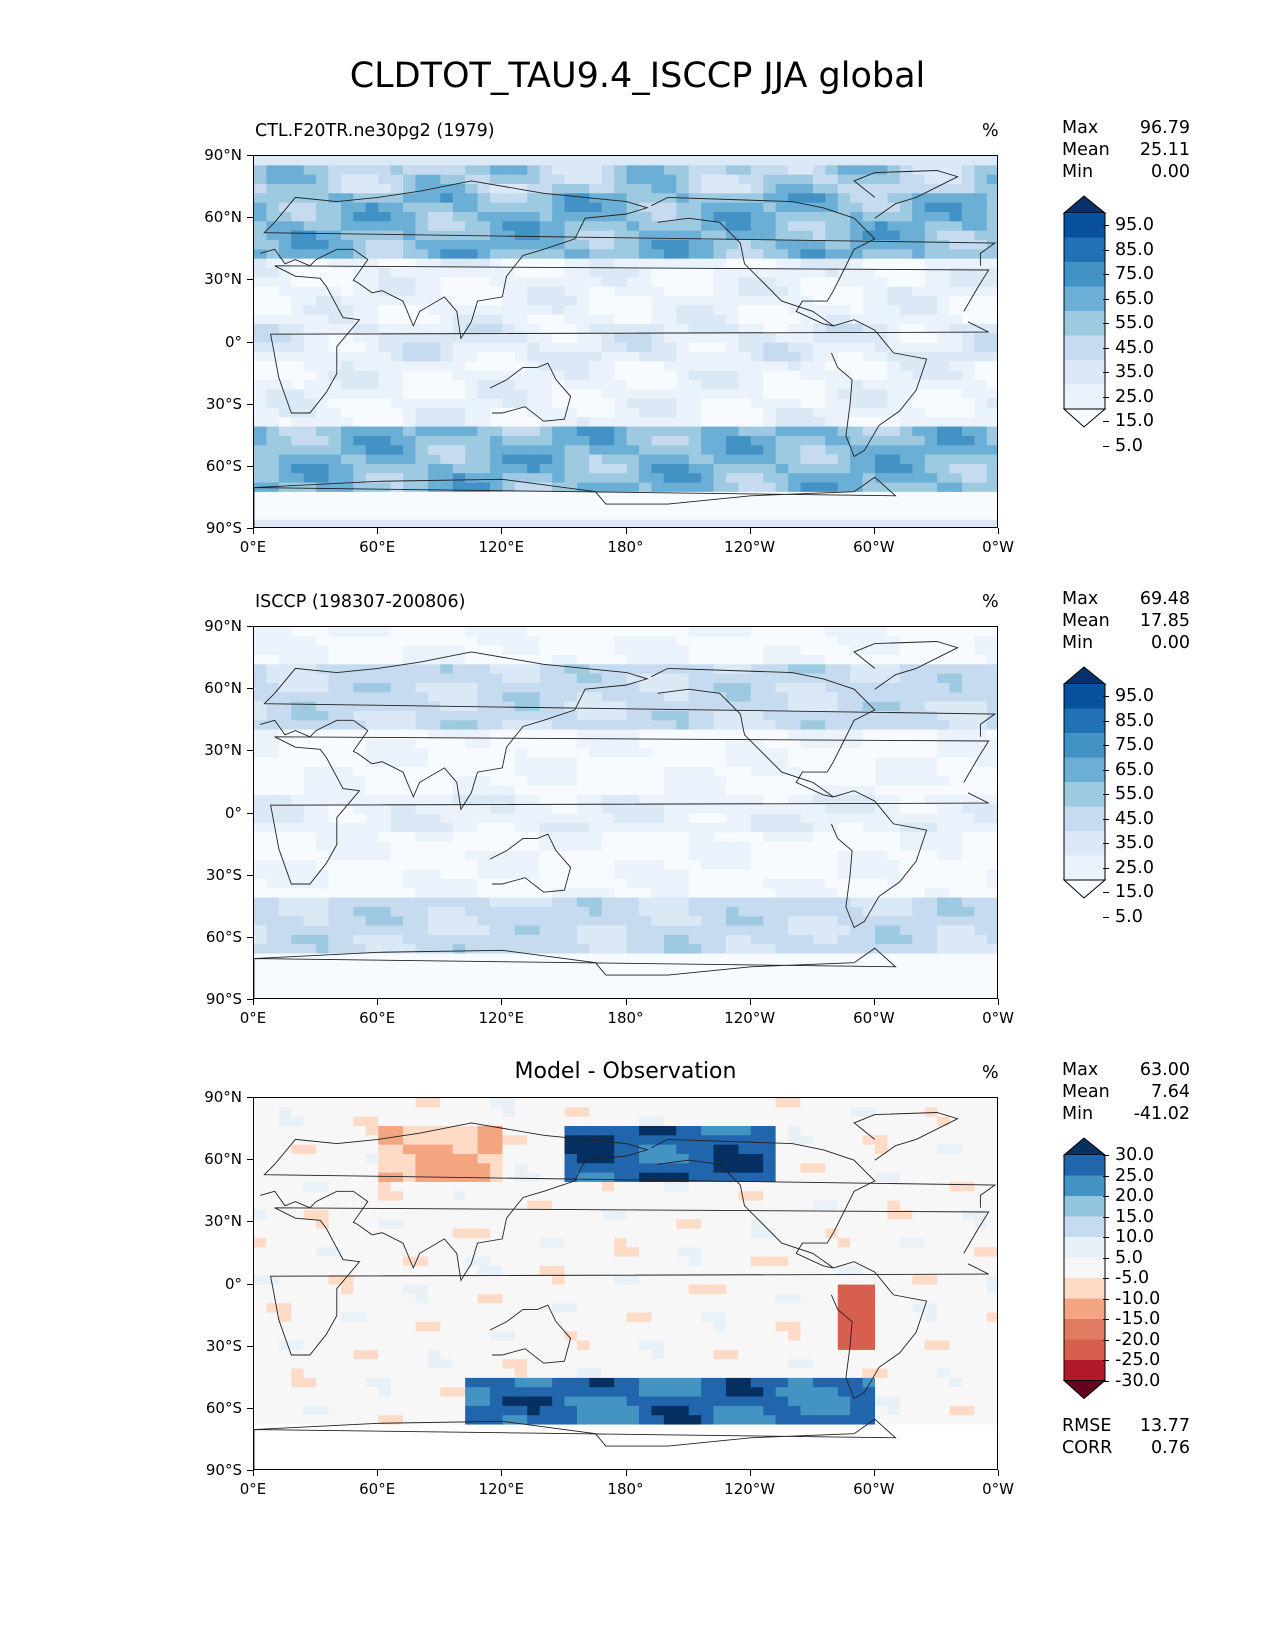 The image size is (1275, 1650). Describe the element at coordinates (223, 688) in the screenshot. I see `y-tick-label: 60°N` at that location.